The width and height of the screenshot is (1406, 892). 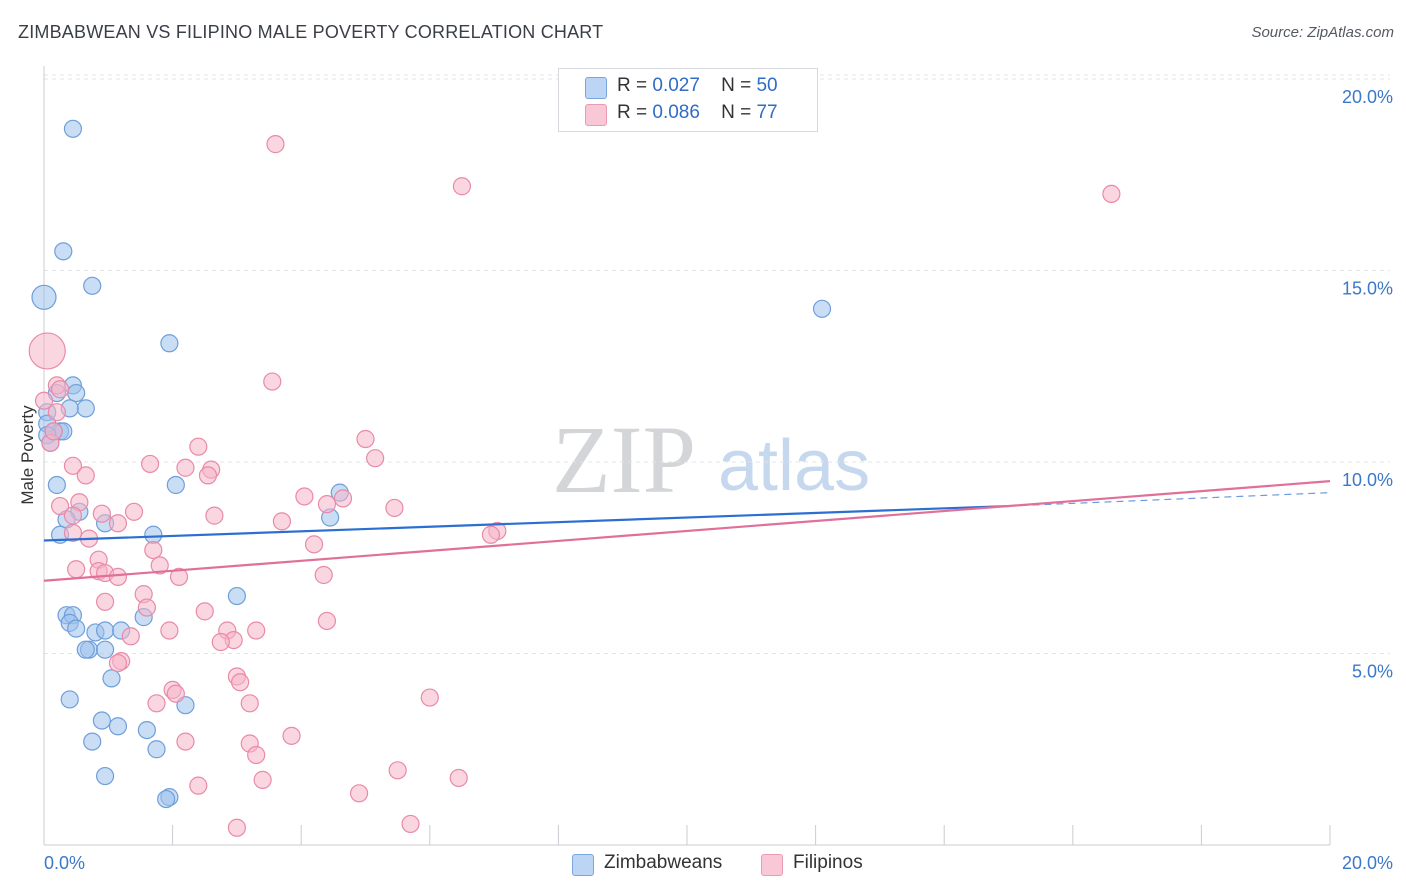 I want to click on zimbabweans-trend-extension, so click(x=1169, y=499).